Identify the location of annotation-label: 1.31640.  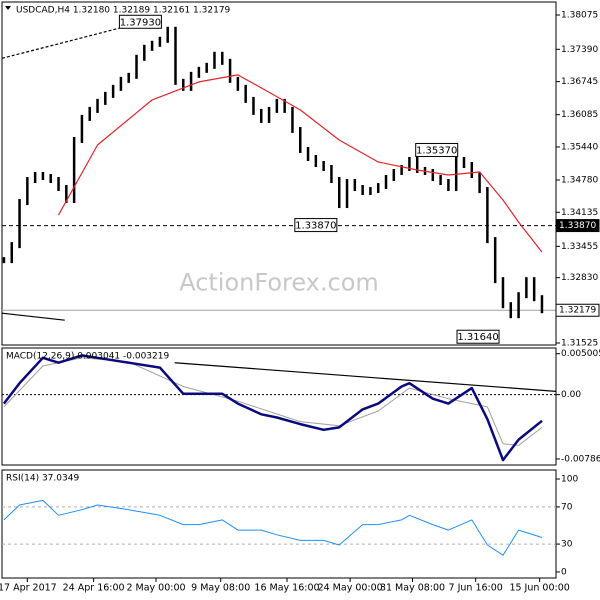
(477, 337).